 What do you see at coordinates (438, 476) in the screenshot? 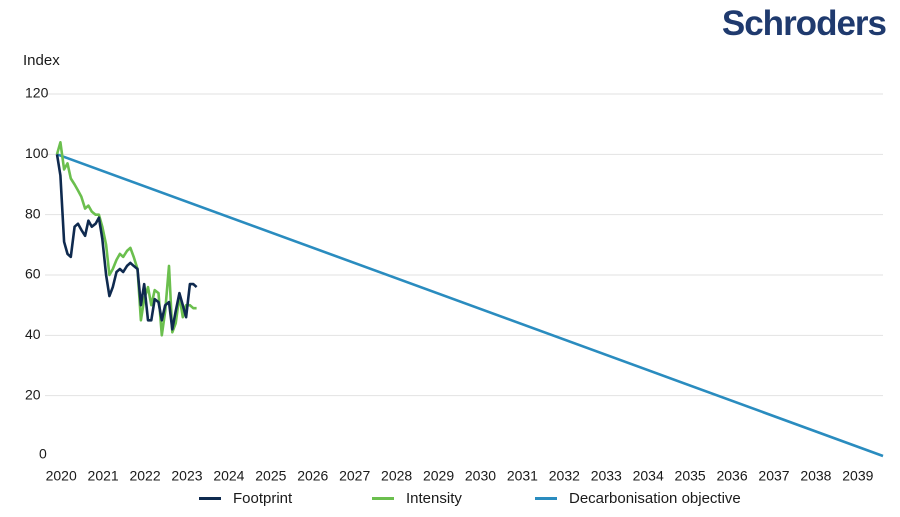
I see `x-tick-label: 2029` at bounding box center [438, 476].